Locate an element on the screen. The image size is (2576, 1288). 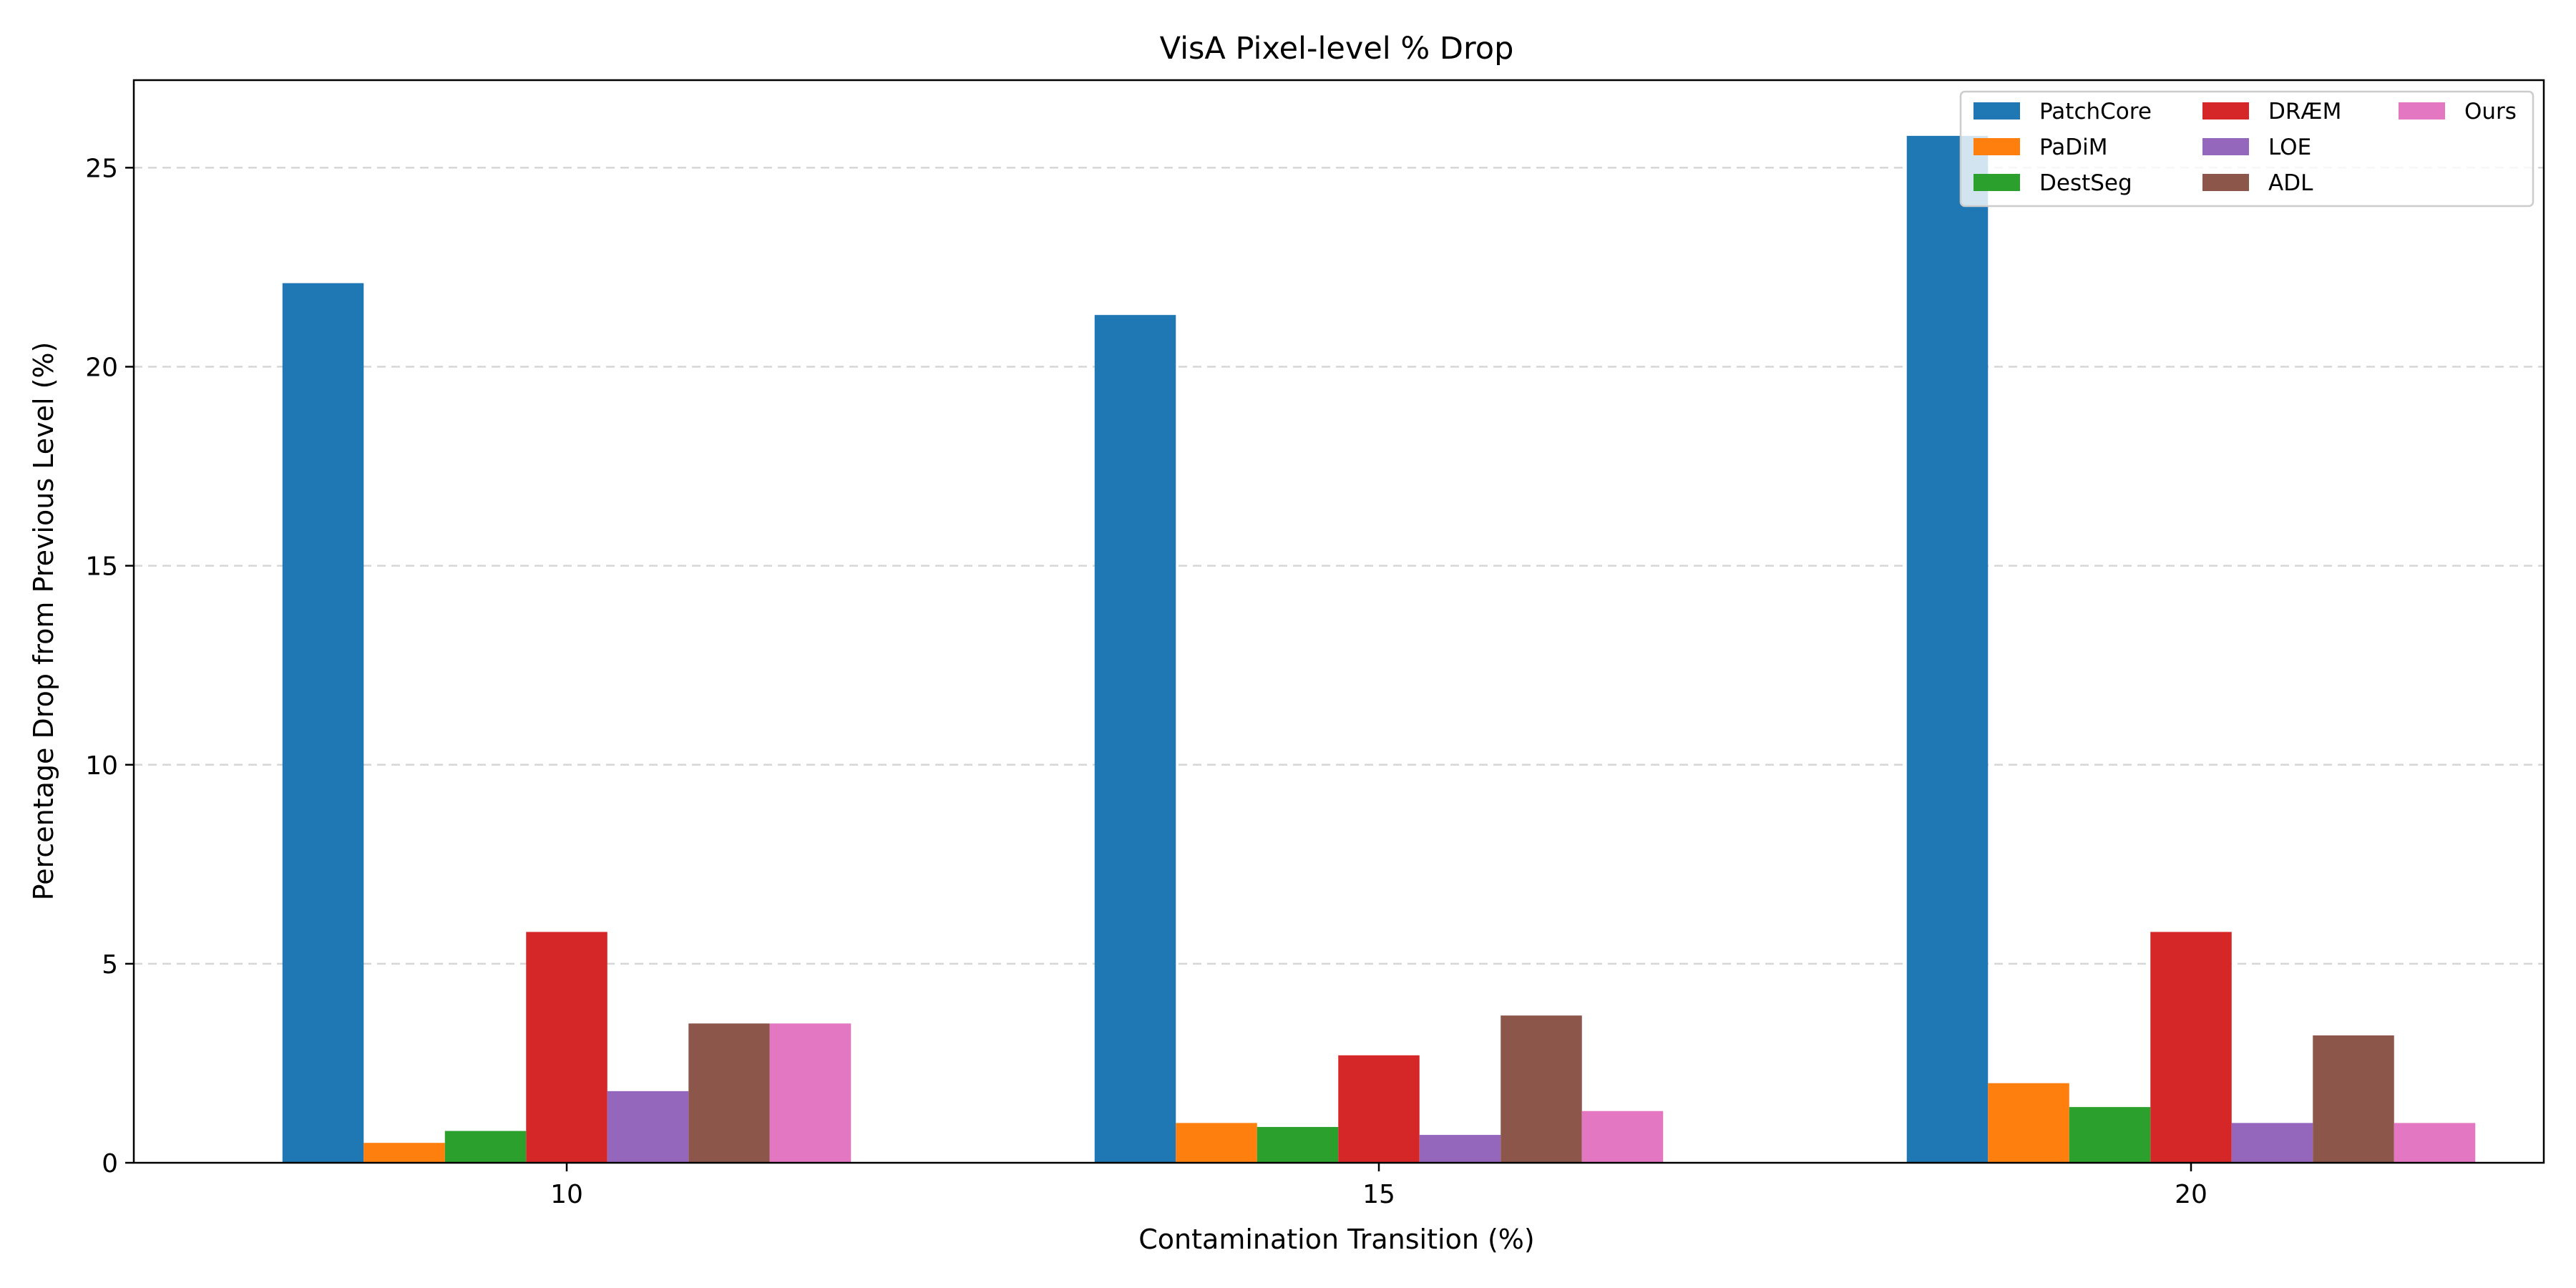
y-tick-label: 0 is located at coordinates (110, 1164).